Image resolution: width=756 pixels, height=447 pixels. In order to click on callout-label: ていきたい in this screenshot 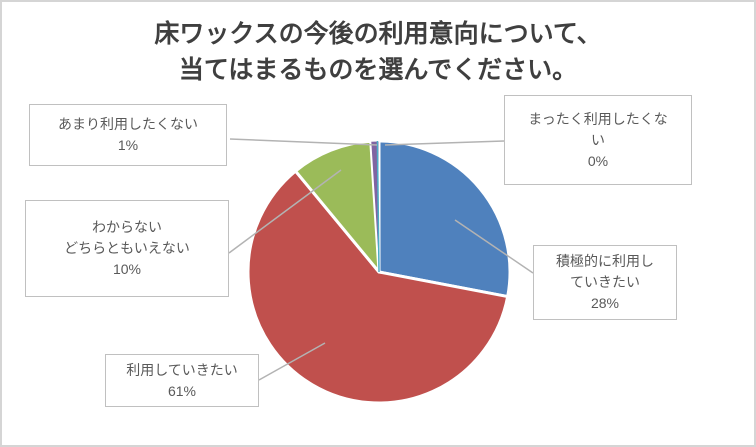, I will do `click(605, 282)`.